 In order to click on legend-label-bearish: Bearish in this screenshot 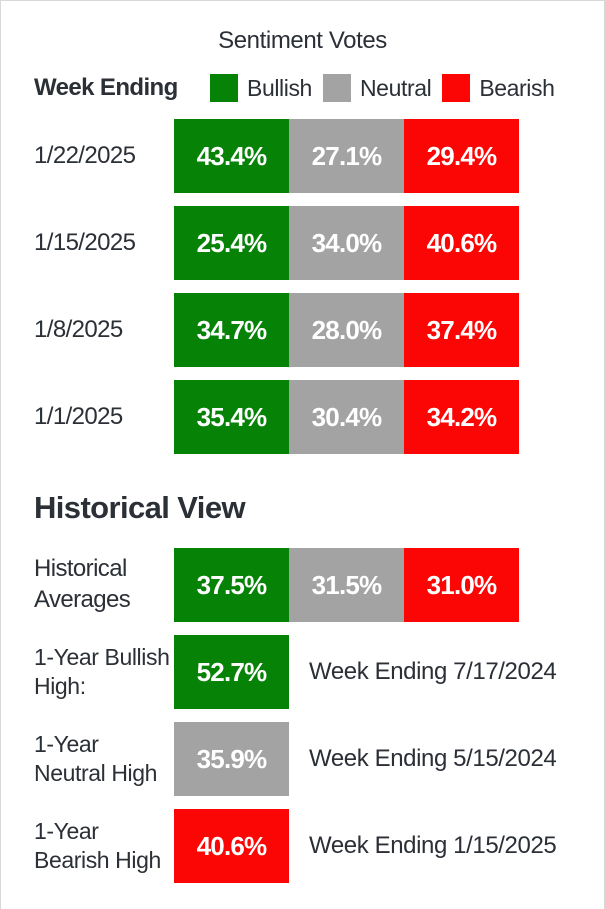, I will do `click(517, 87)`.